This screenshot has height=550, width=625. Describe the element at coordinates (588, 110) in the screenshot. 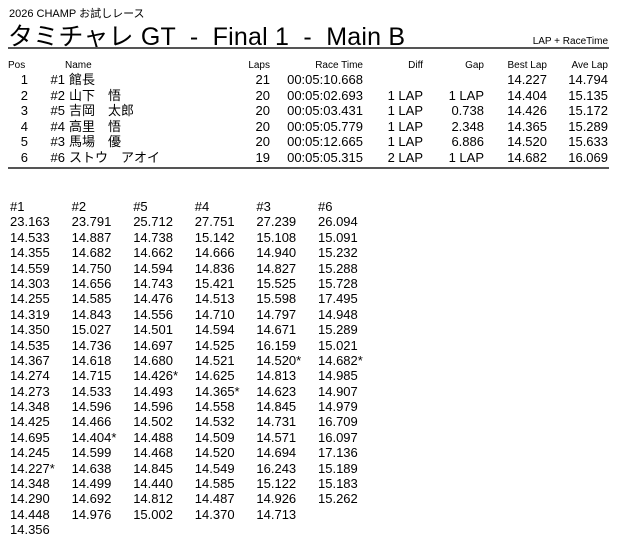

I see `result-cell: 15.172` at that location.